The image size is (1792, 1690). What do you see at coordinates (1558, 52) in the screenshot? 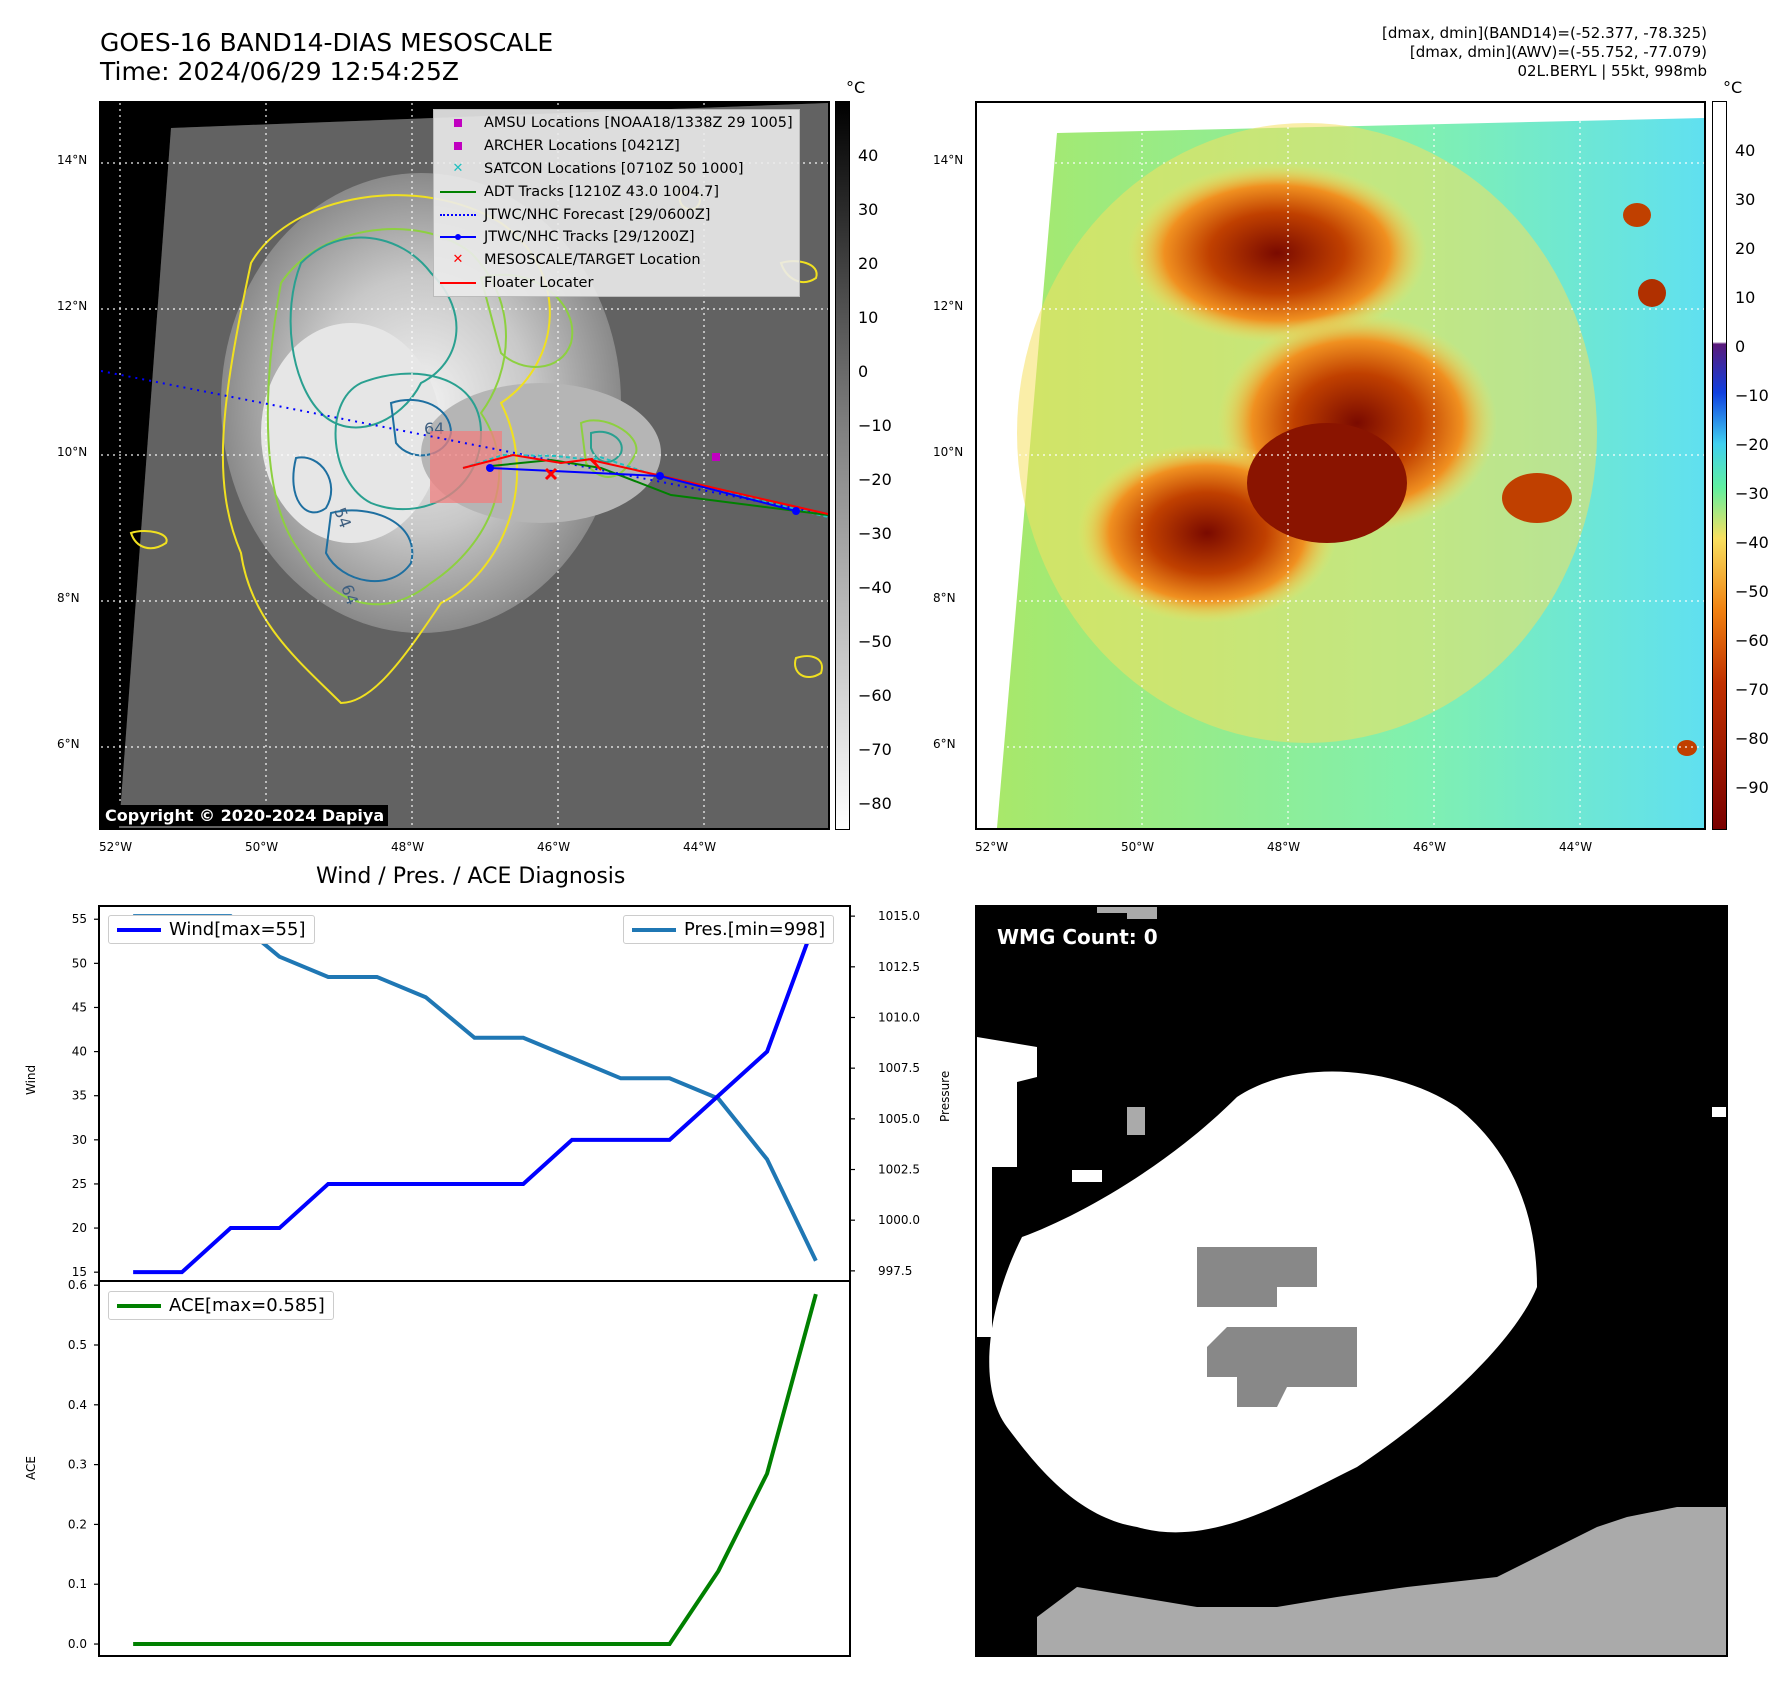
I see `dmax-awv-label: [dmax, dmin](AWV)=(-55.752, -77.079)` at bounding box center [1558, 52].